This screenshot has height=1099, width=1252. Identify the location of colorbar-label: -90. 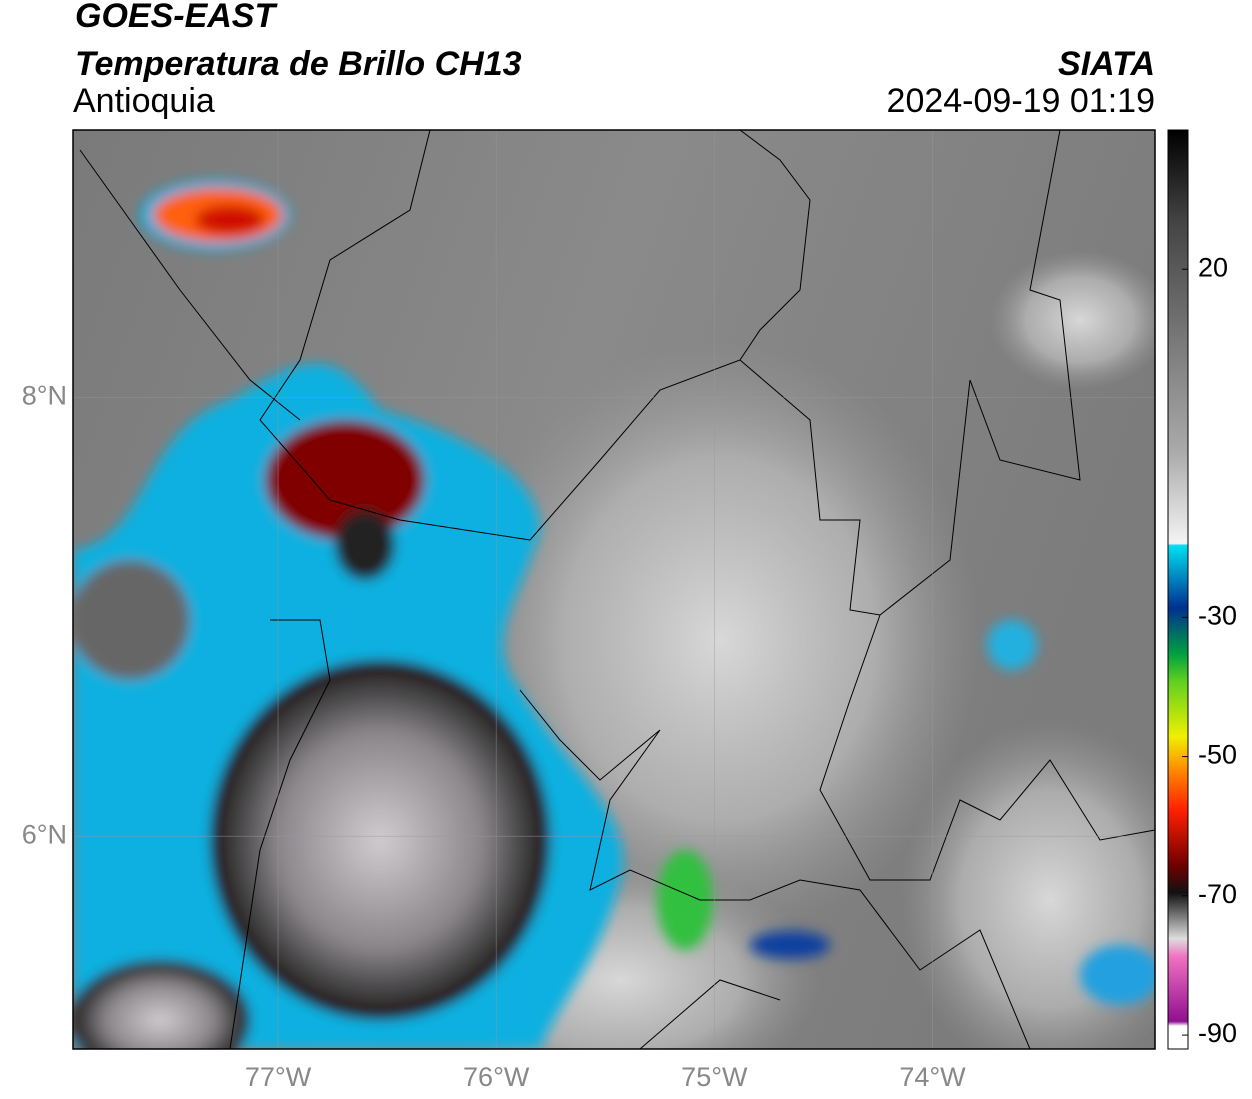
(1217, 1033).